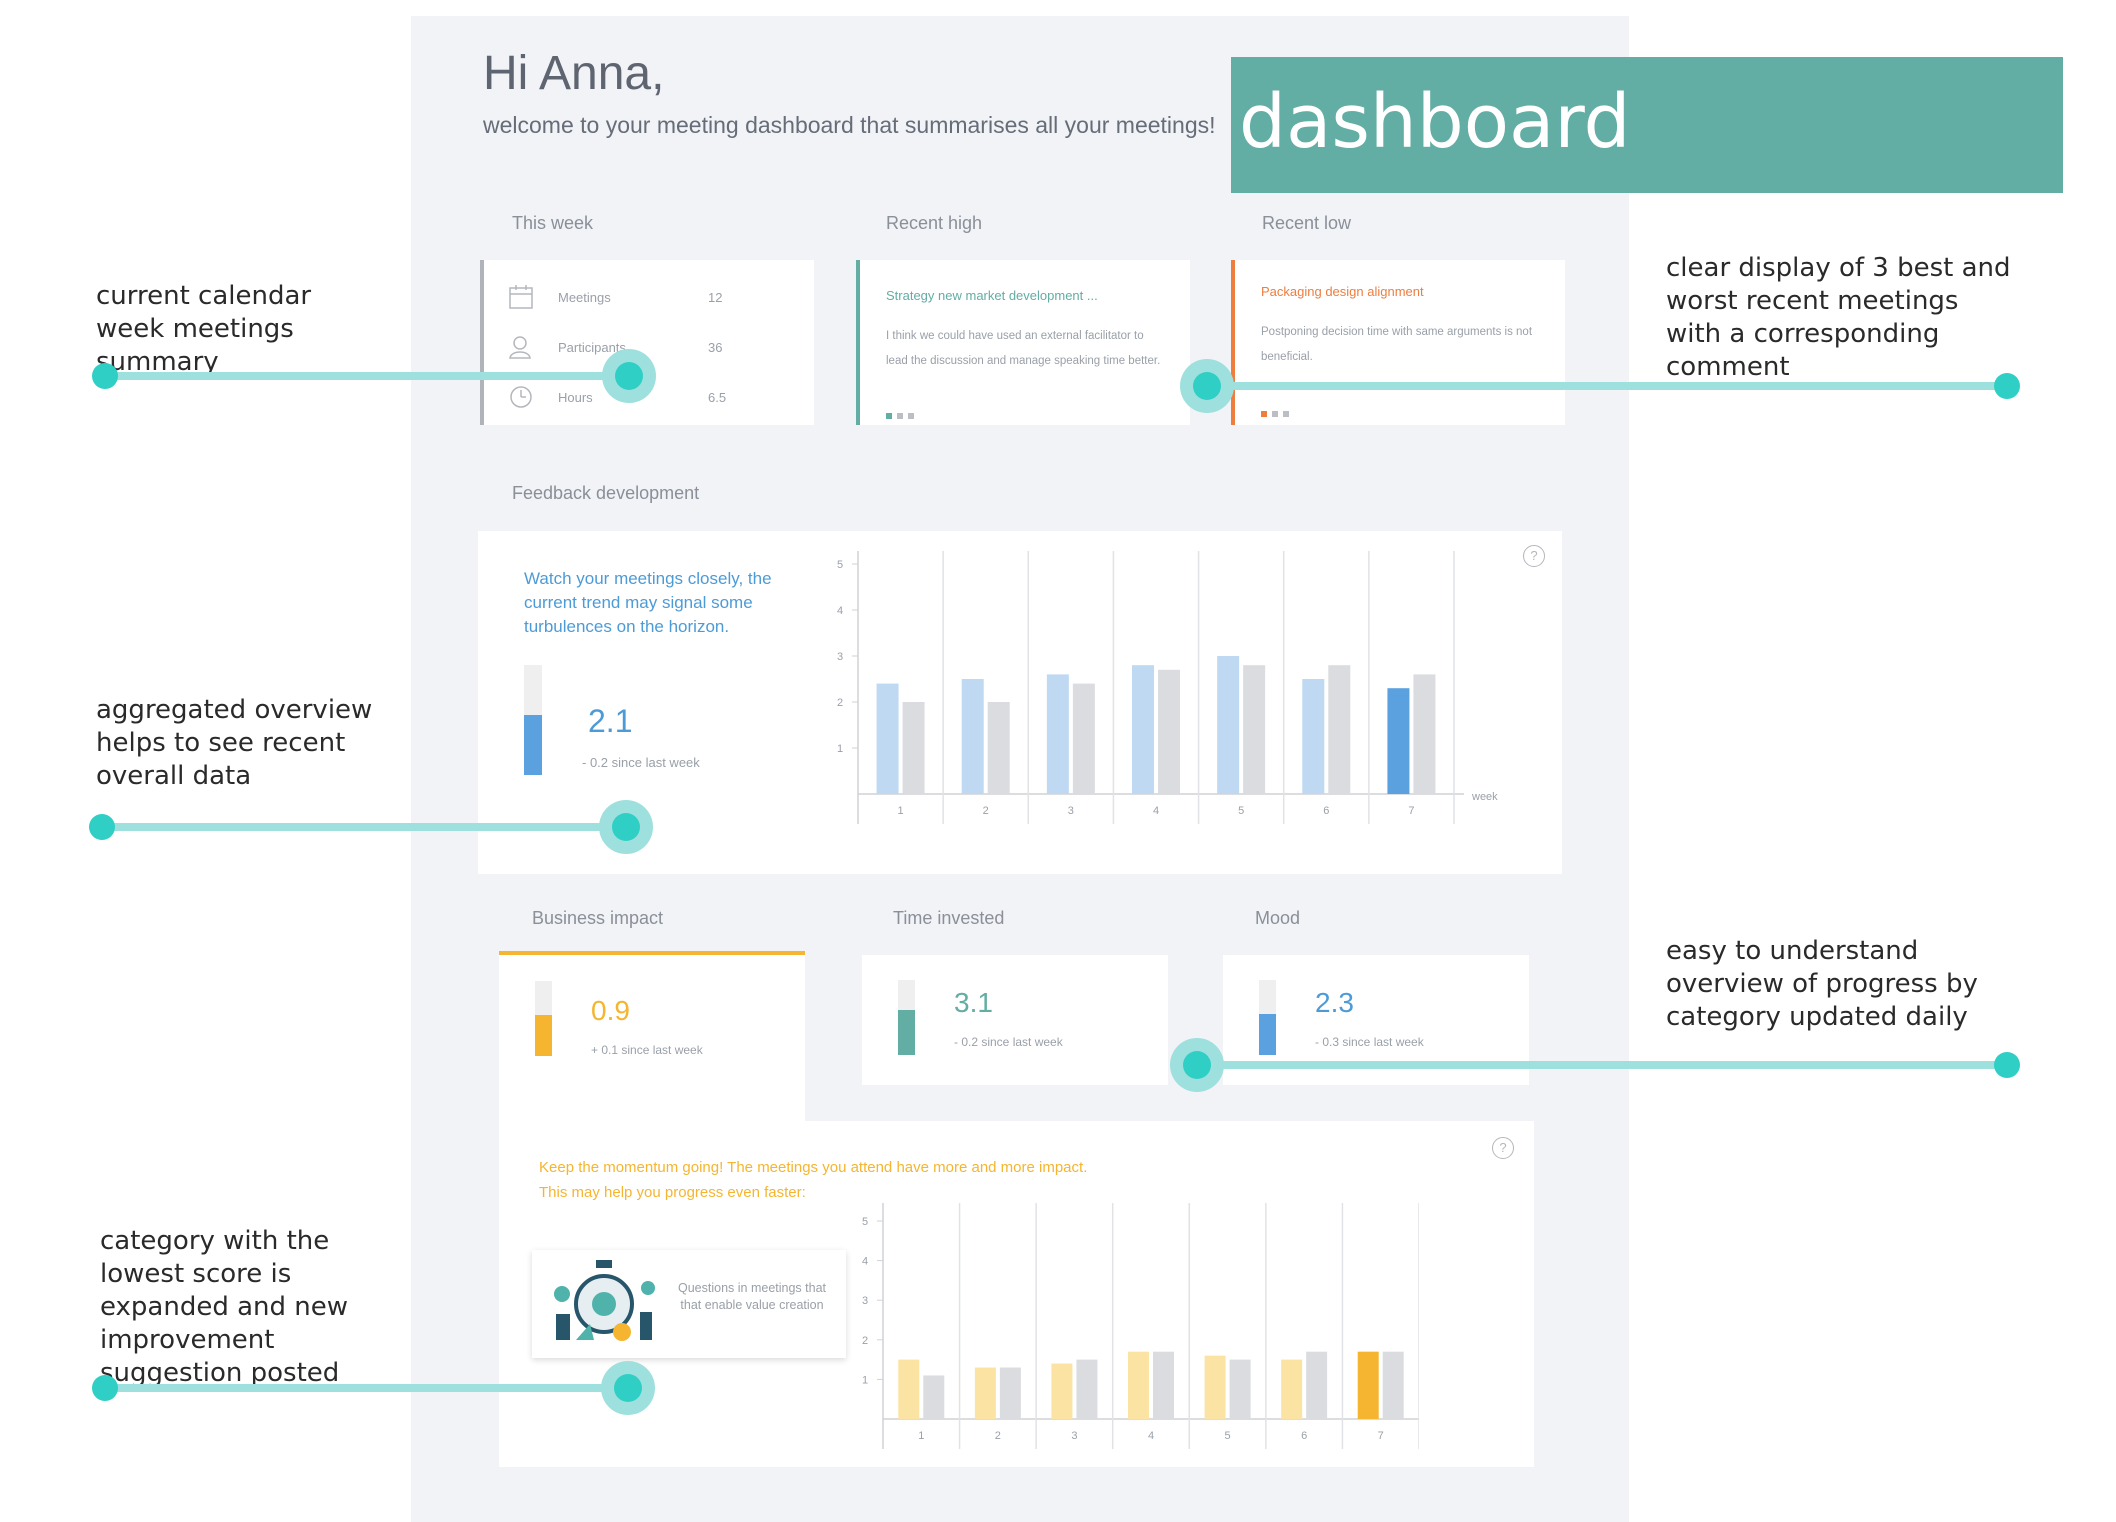  What do you see at coordinates (653, 302) in the screenshot?
I see `meetings-row: Meetings 12` at bounding box center [653, 302].